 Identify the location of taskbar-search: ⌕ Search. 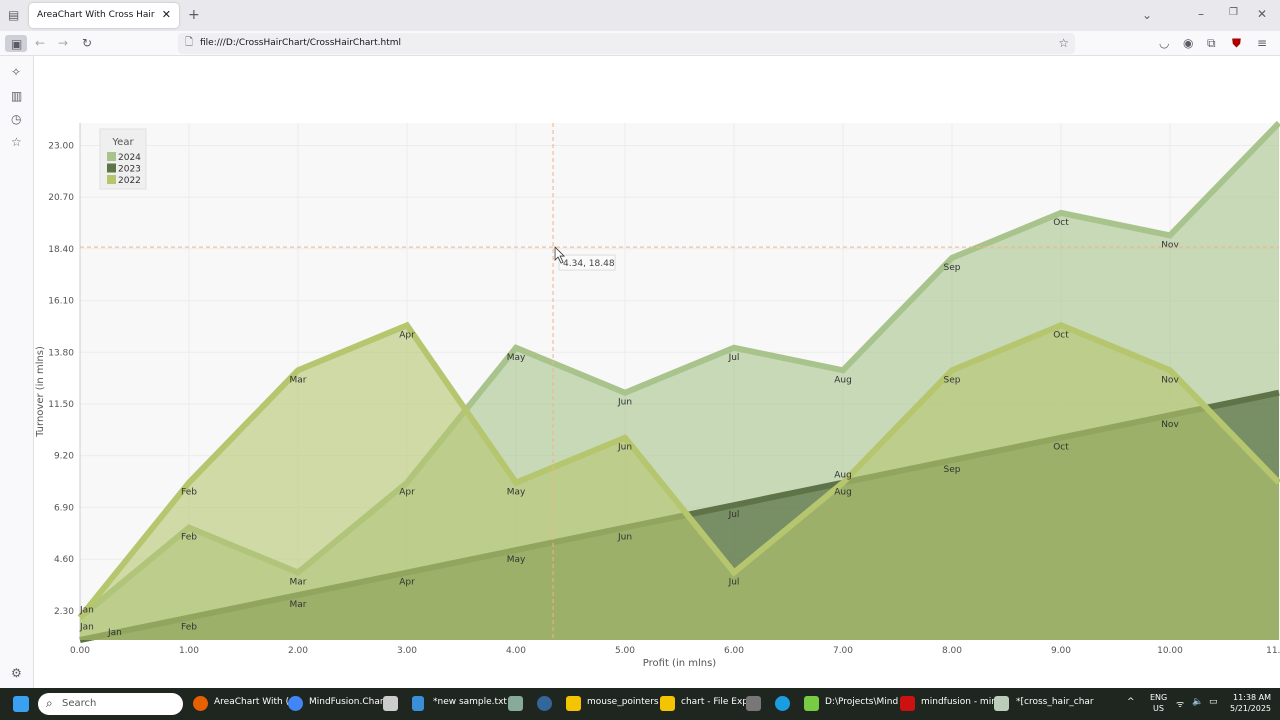
(110, 704).